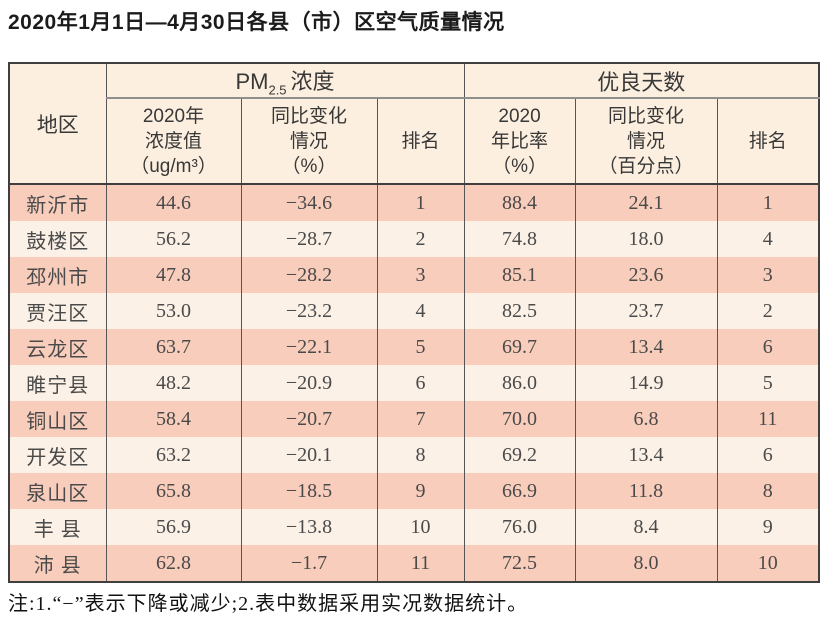 Image resolution: width=825 pixels, height=620 pixels. I want to click on header-rank-good-days: 排名, so click(768, 142).